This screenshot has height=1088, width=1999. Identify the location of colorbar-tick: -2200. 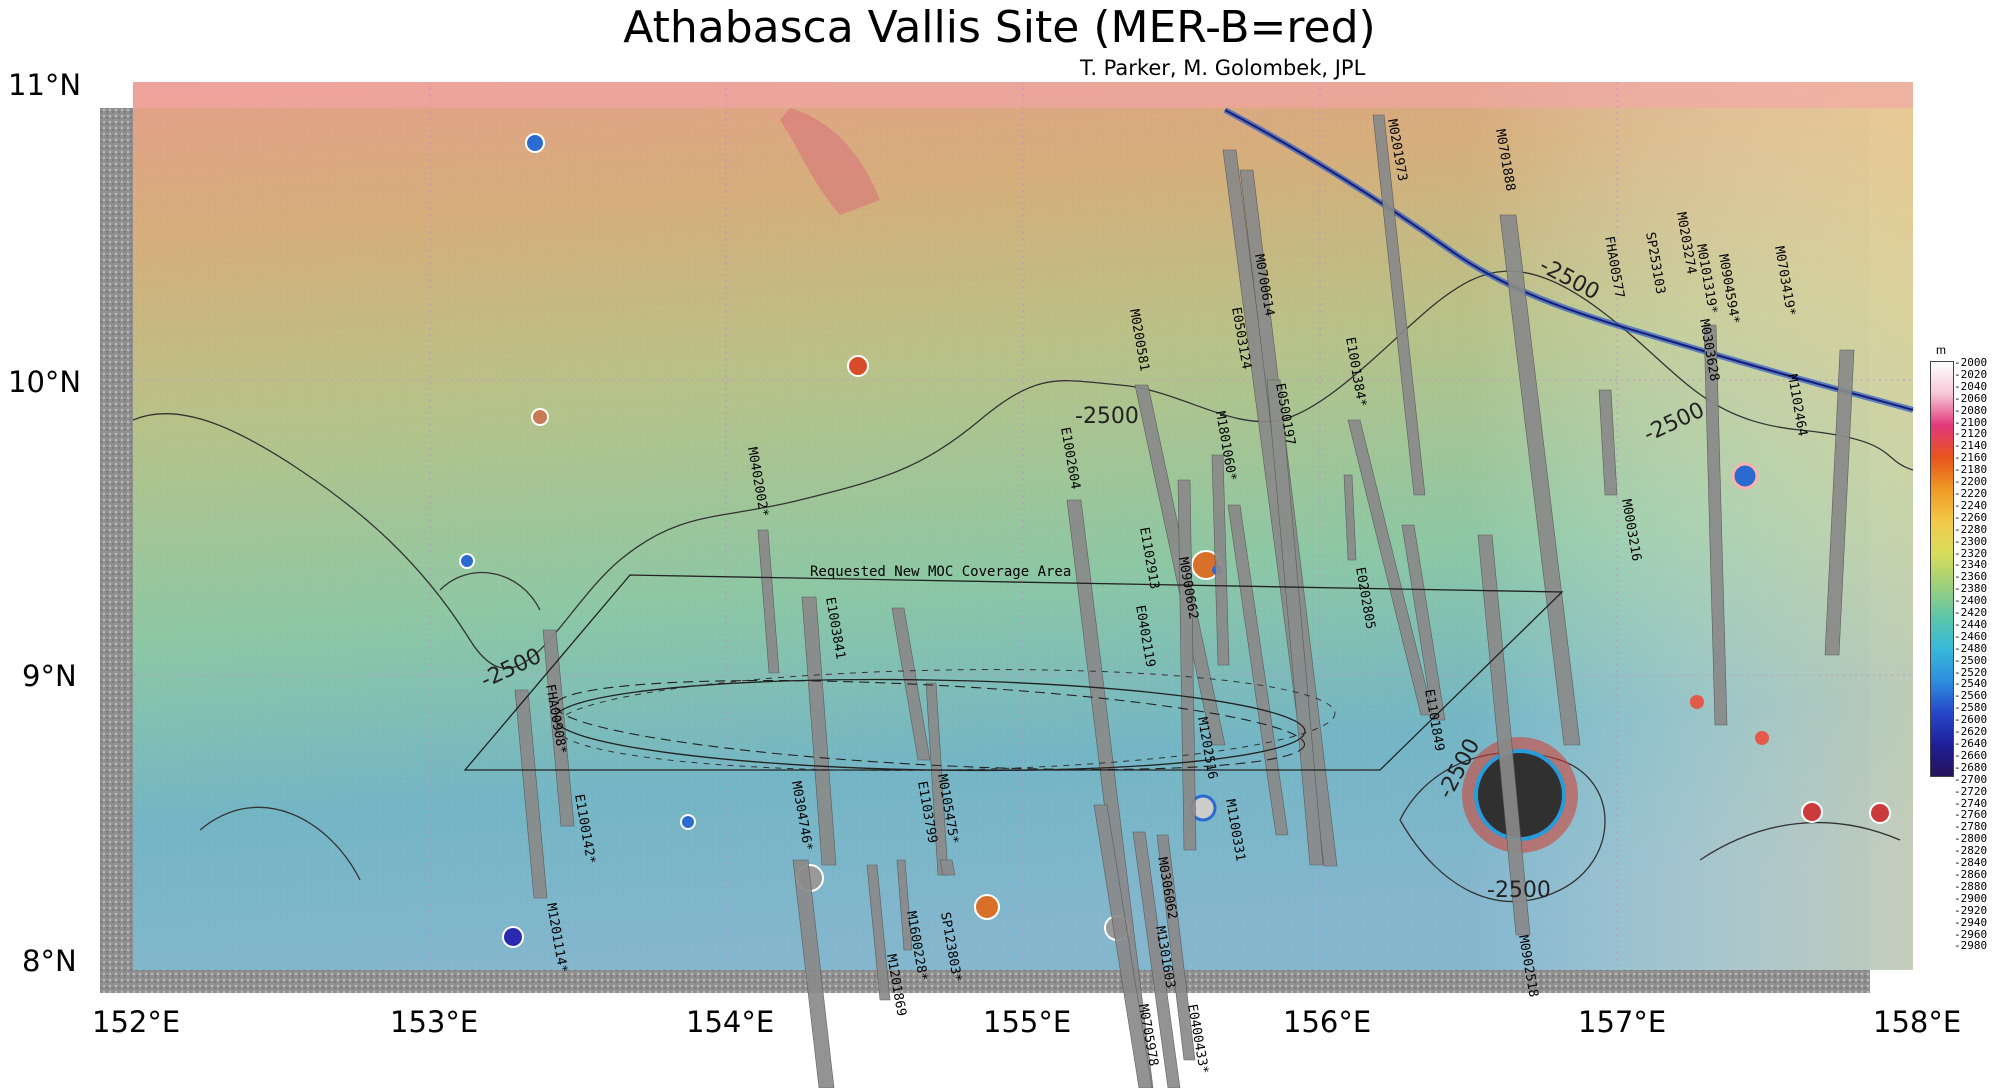
(1971, 482).